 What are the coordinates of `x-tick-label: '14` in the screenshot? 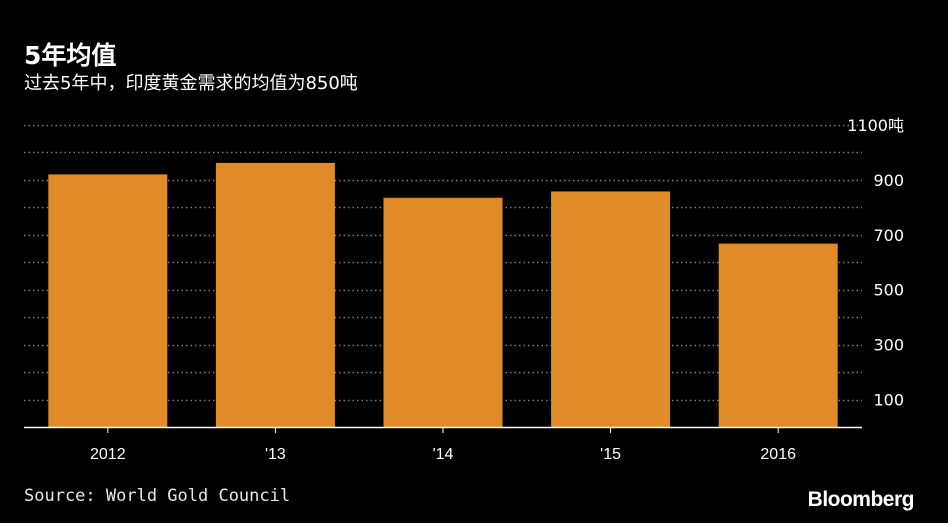 It's located at (443, 454).